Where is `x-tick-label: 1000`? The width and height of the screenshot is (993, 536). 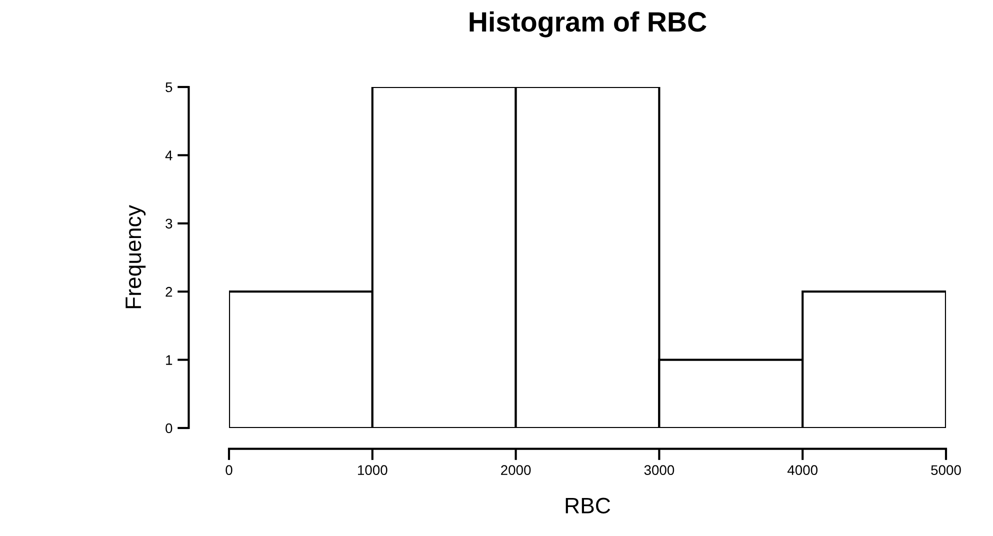 x-tick-label: 1000 is located at coordinates (373, 470).